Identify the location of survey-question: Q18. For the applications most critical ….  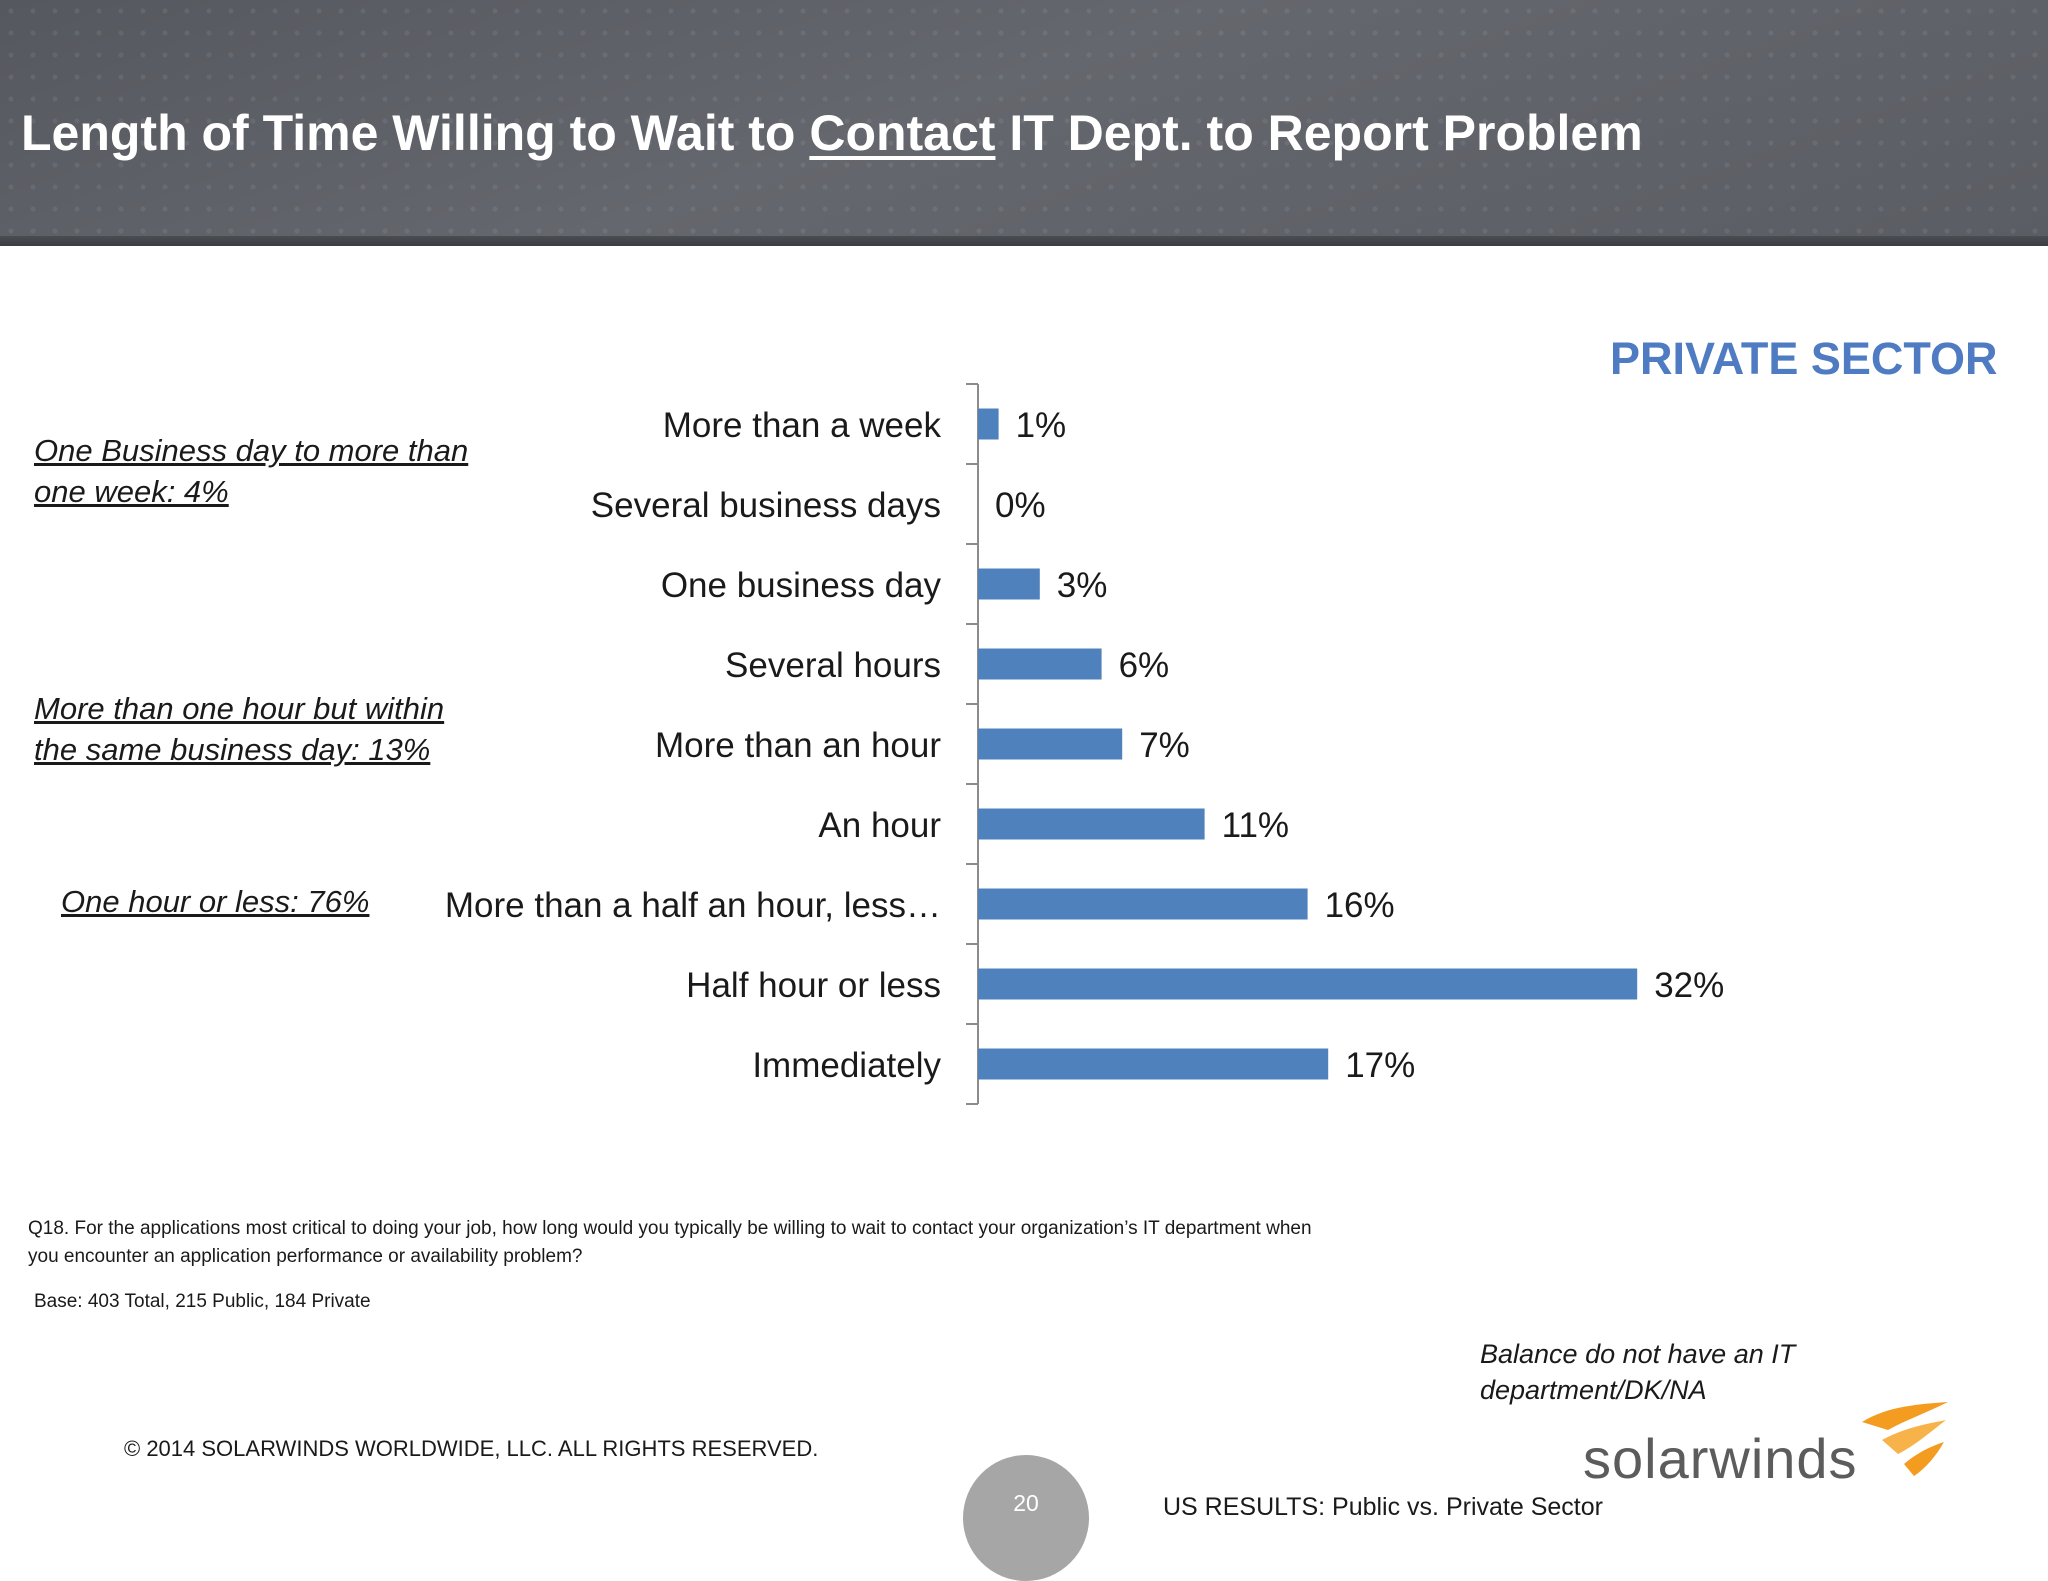
(670, 1242).